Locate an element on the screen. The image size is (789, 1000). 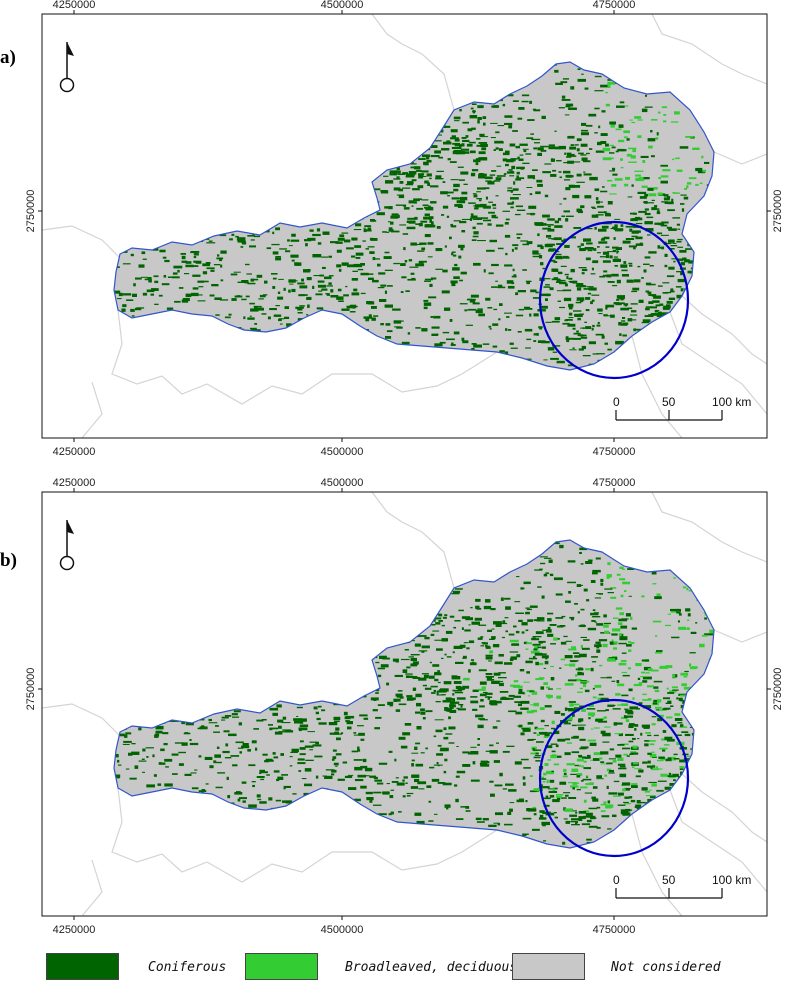
legend-label-coniferous: Coniferous is located at coordinates (187, 967).